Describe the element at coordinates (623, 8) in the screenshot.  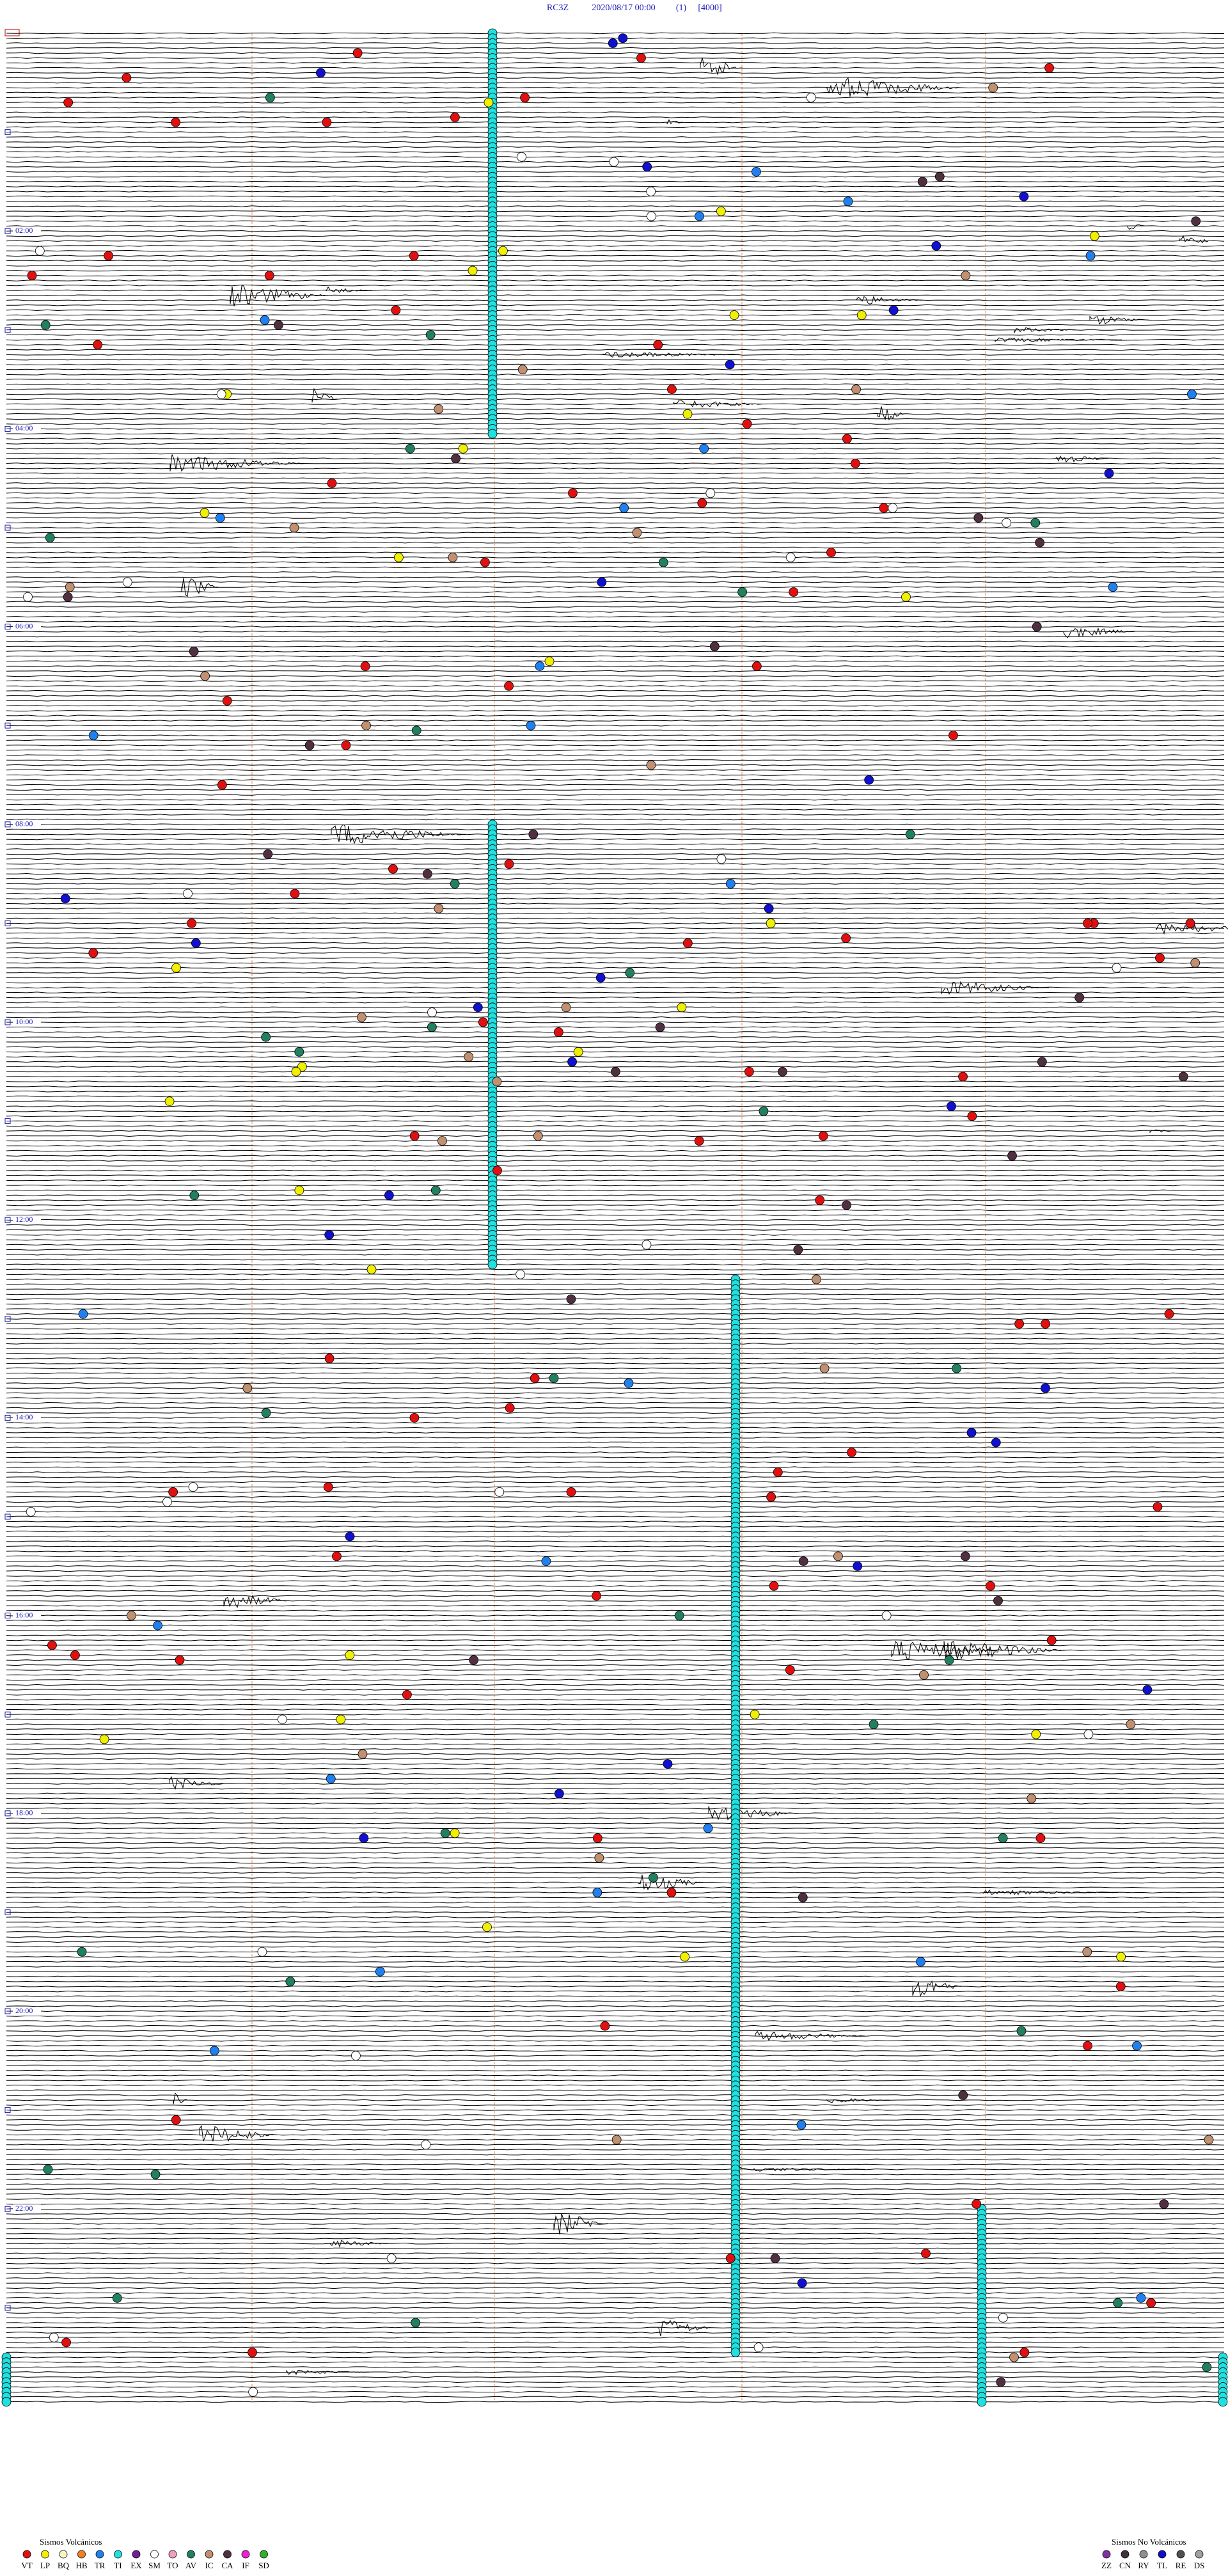
I see `datetime: 2020/08/17 00:00` at that location.